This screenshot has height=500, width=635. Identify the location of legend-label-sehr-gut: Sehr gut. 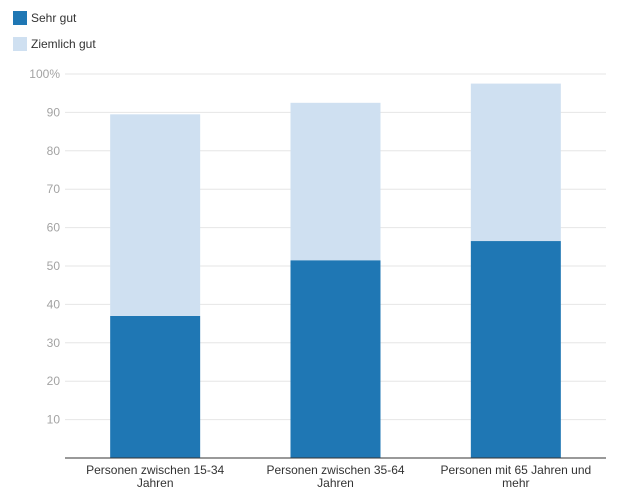
(54, 17).